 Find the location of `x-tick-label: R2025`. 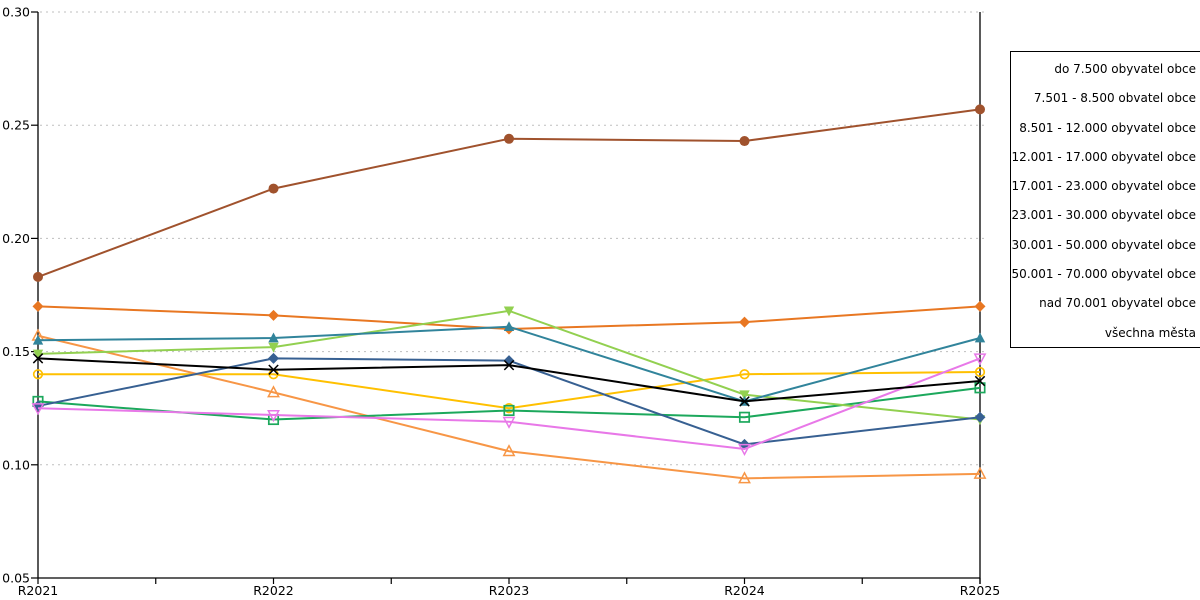

x-tick-label: R2025 is located at coordinates (980, 590).